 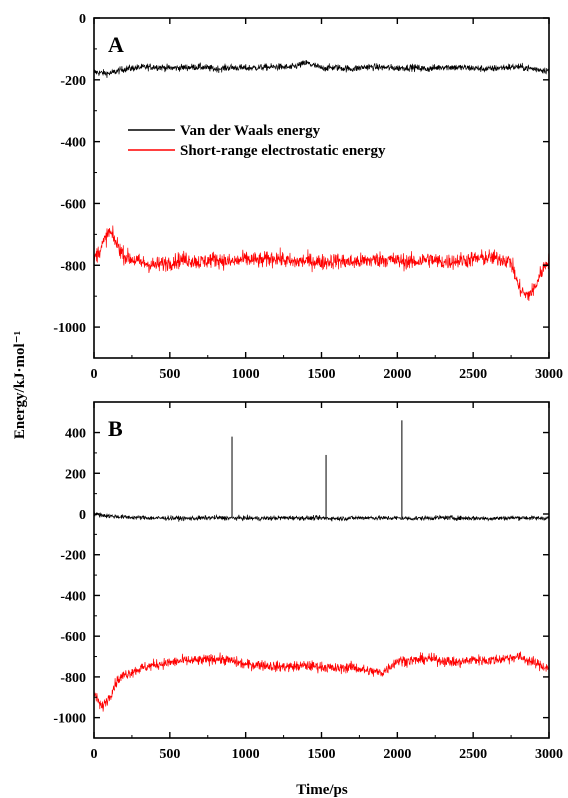 What do you see at coordinates (321, 69) in the screenshot?
I see `series-line-a-vdw` at bounding box center [321, 69].